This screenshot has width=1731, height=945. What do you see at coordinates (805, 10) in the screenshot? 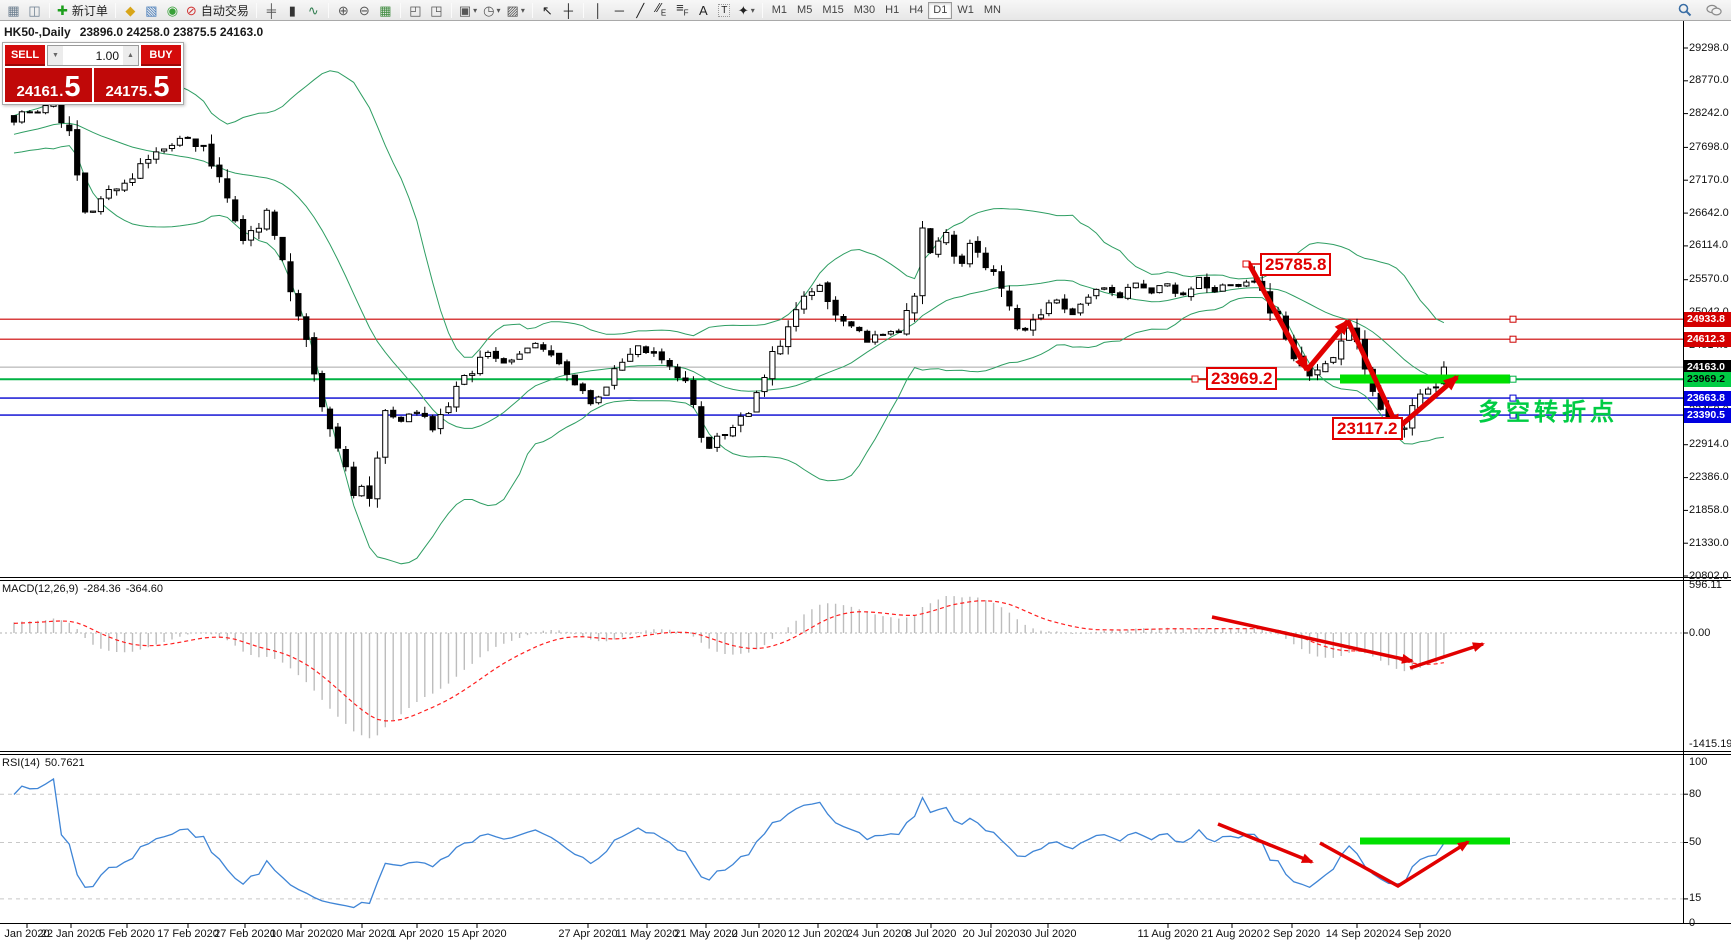
I see `timeframe-button-M5: M5` at bounding box center [805, 10].